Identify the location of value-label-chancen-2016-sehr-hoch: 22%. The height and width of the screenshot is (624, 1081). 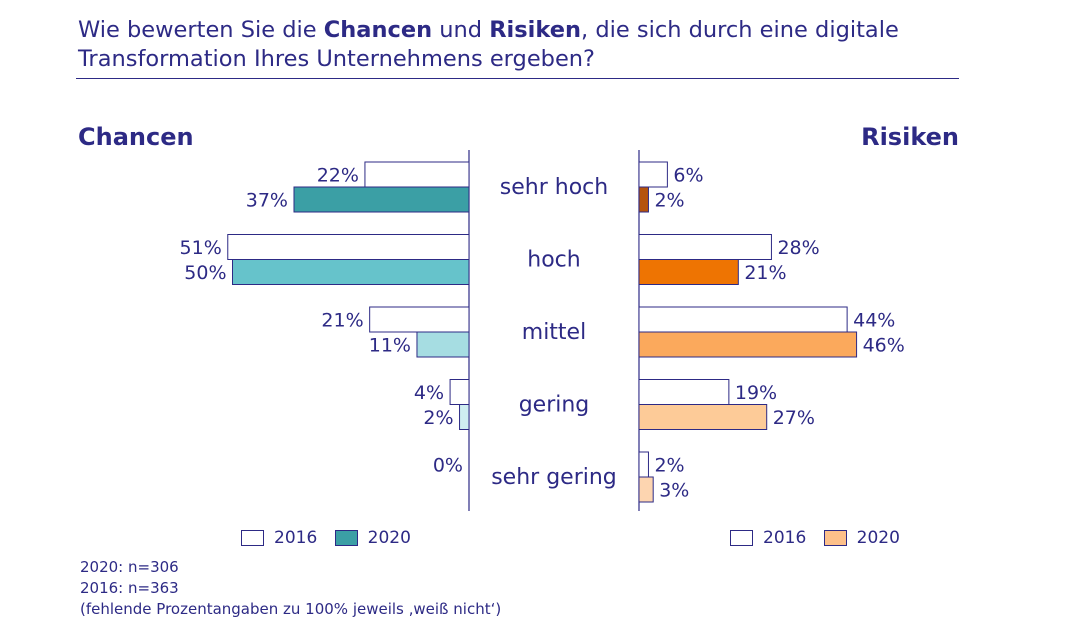
(338, 176).